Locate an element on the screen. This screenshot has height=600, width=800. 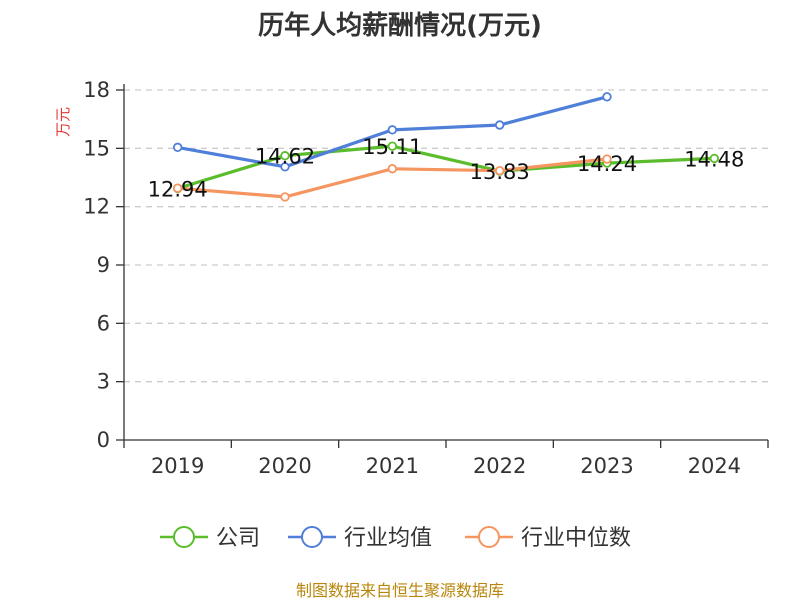
y-tick-label: 3 is located at coordinates (103, 382).